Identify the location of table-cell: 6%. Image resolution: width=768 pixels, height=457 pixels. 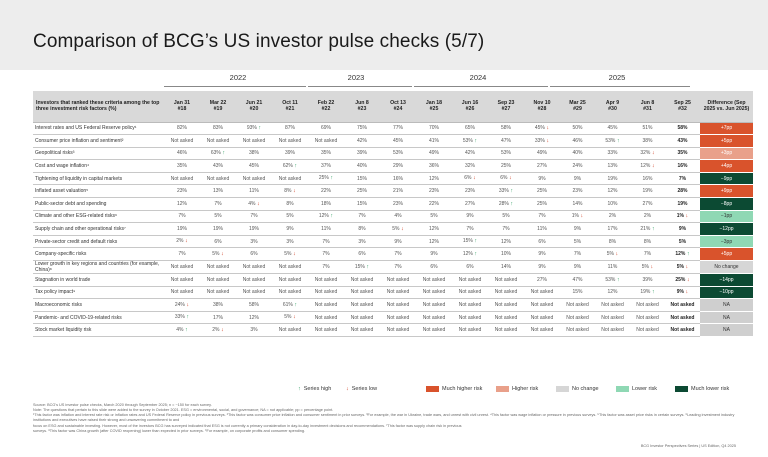
(254, 254).